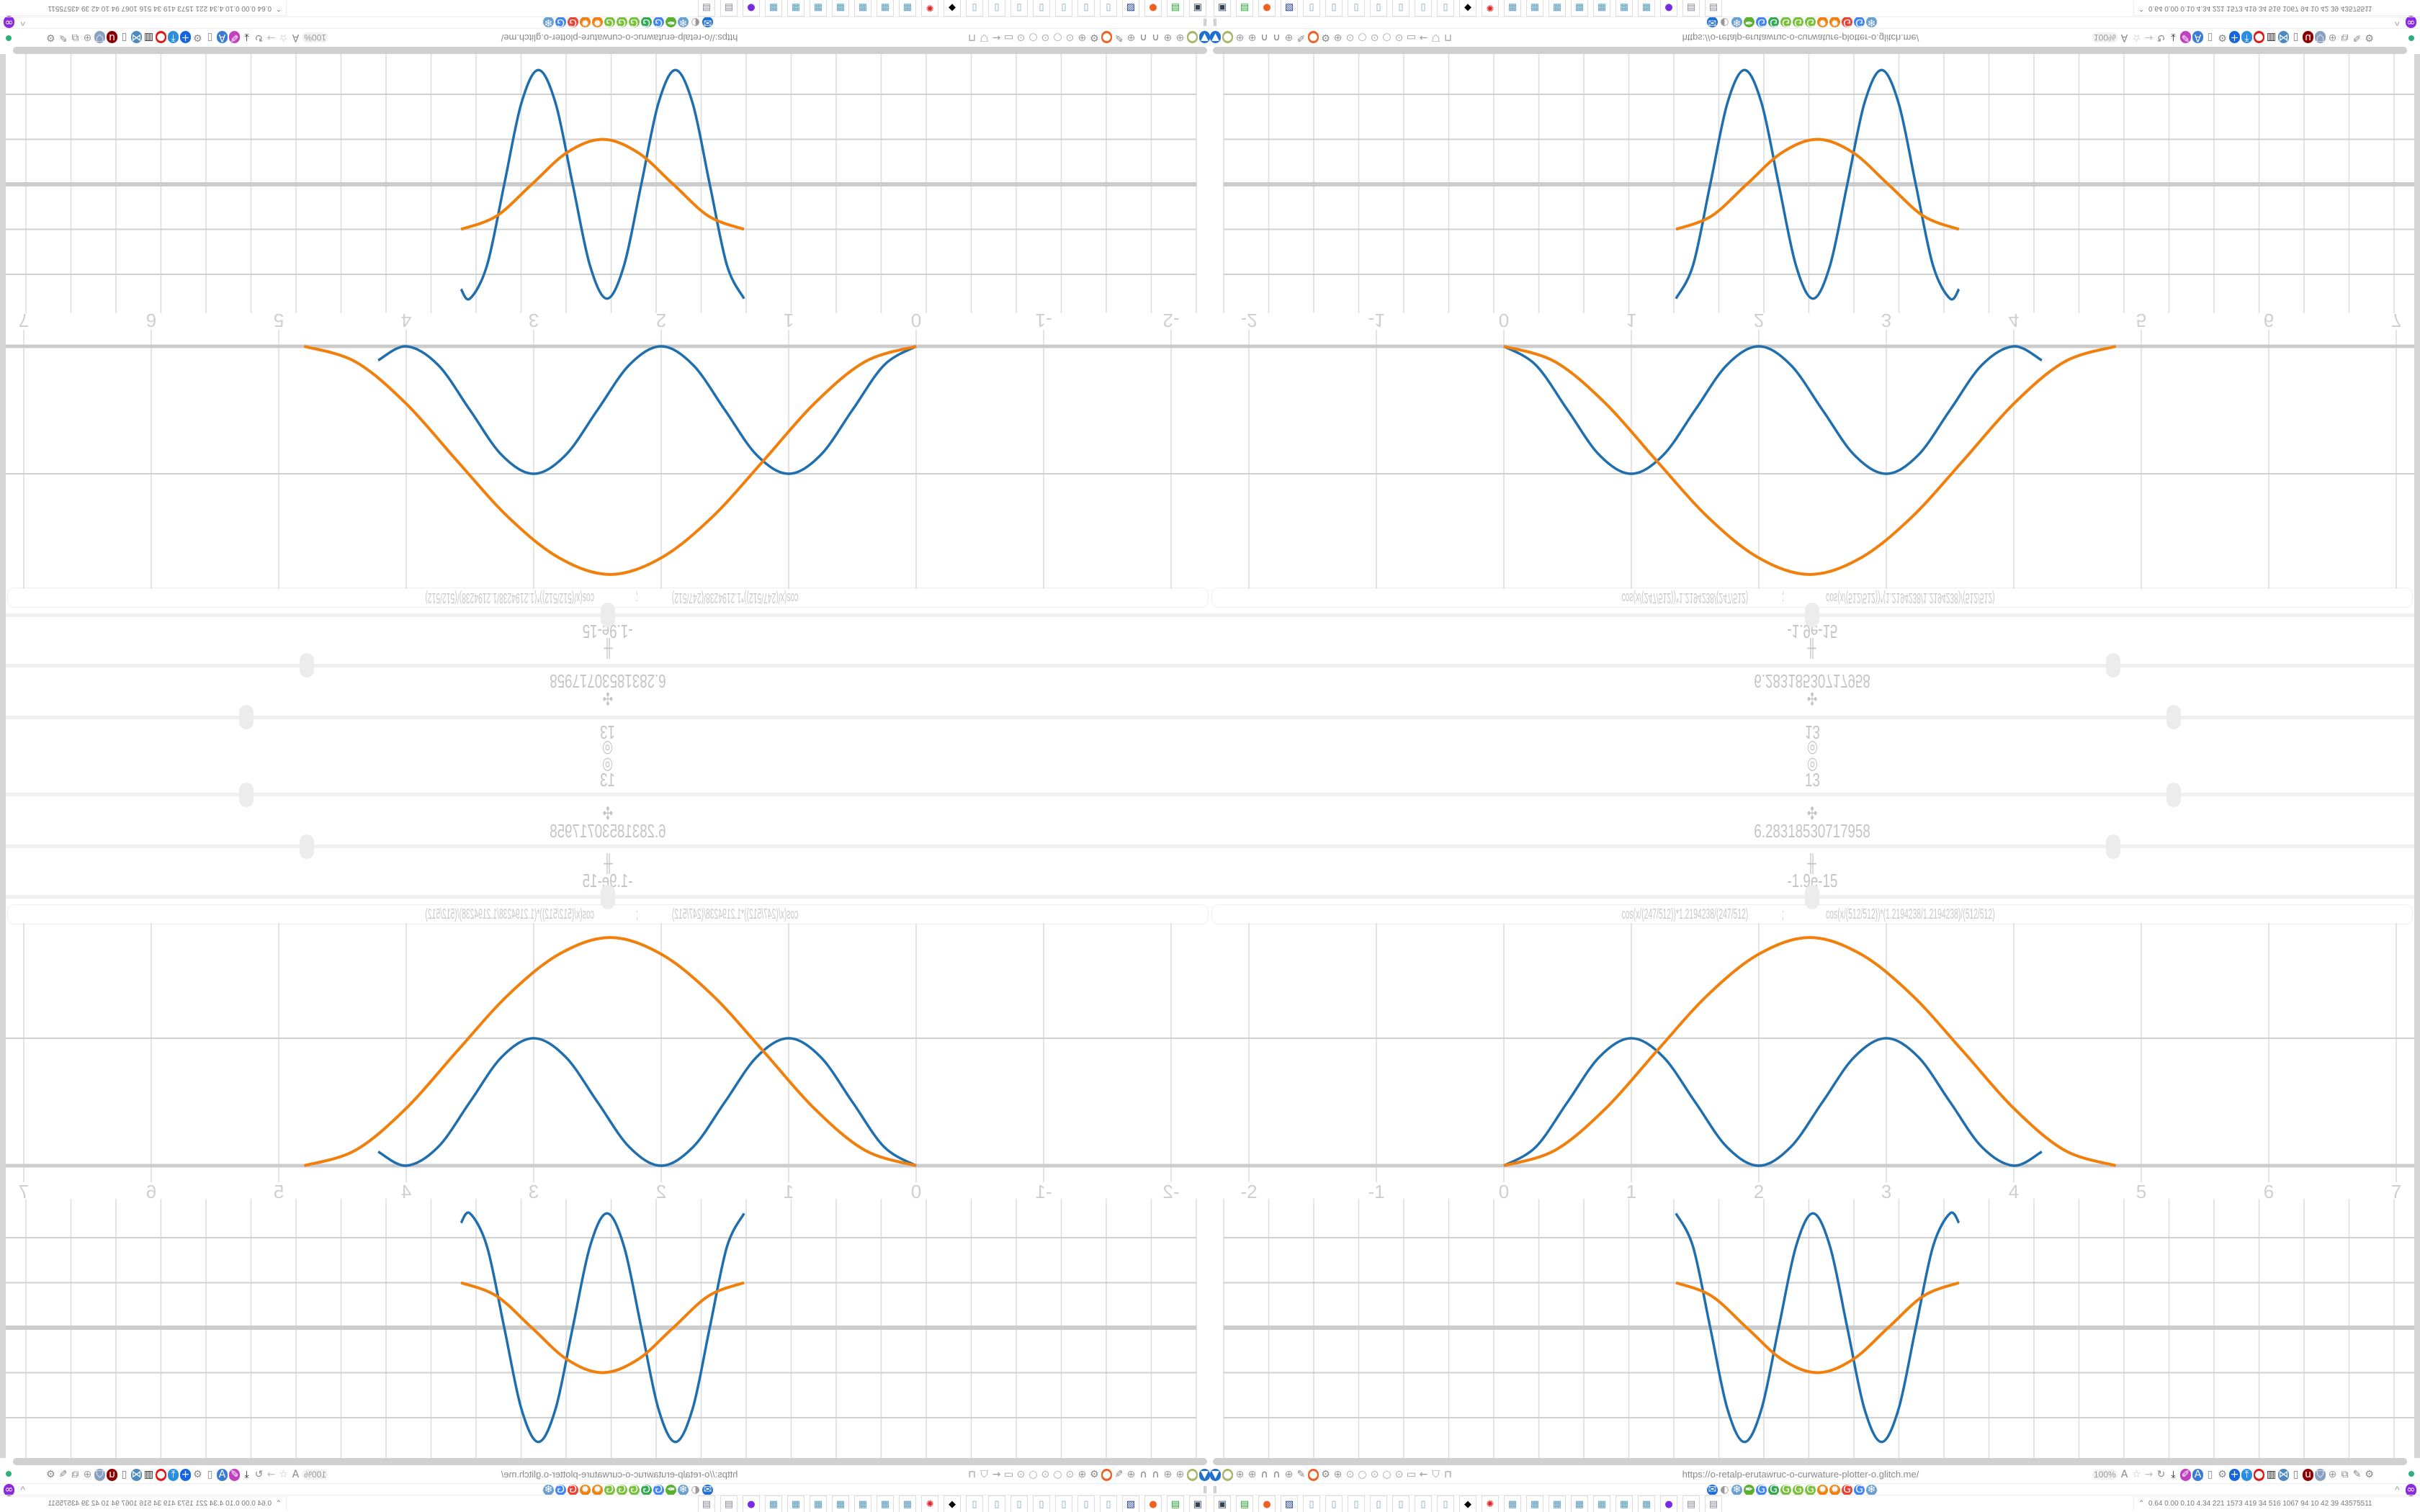  Describe the element at coordinates (2246, 1474) in the screenshot. I see `upload-icon: ⤒` at that location.